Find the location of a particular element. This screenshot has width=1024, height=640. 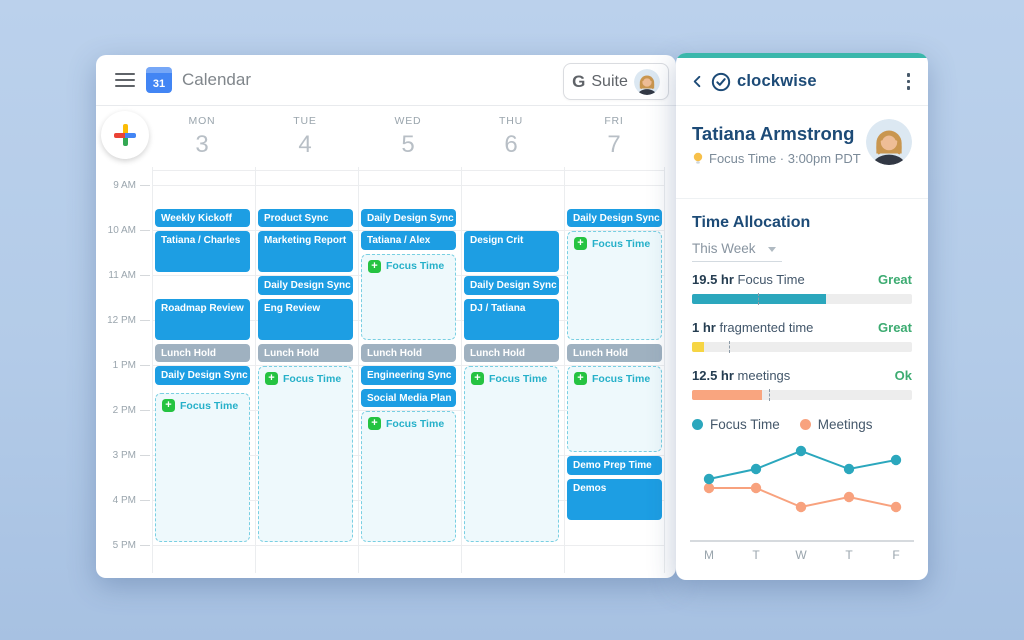

grid-tick is located at coordinates (145, 545).